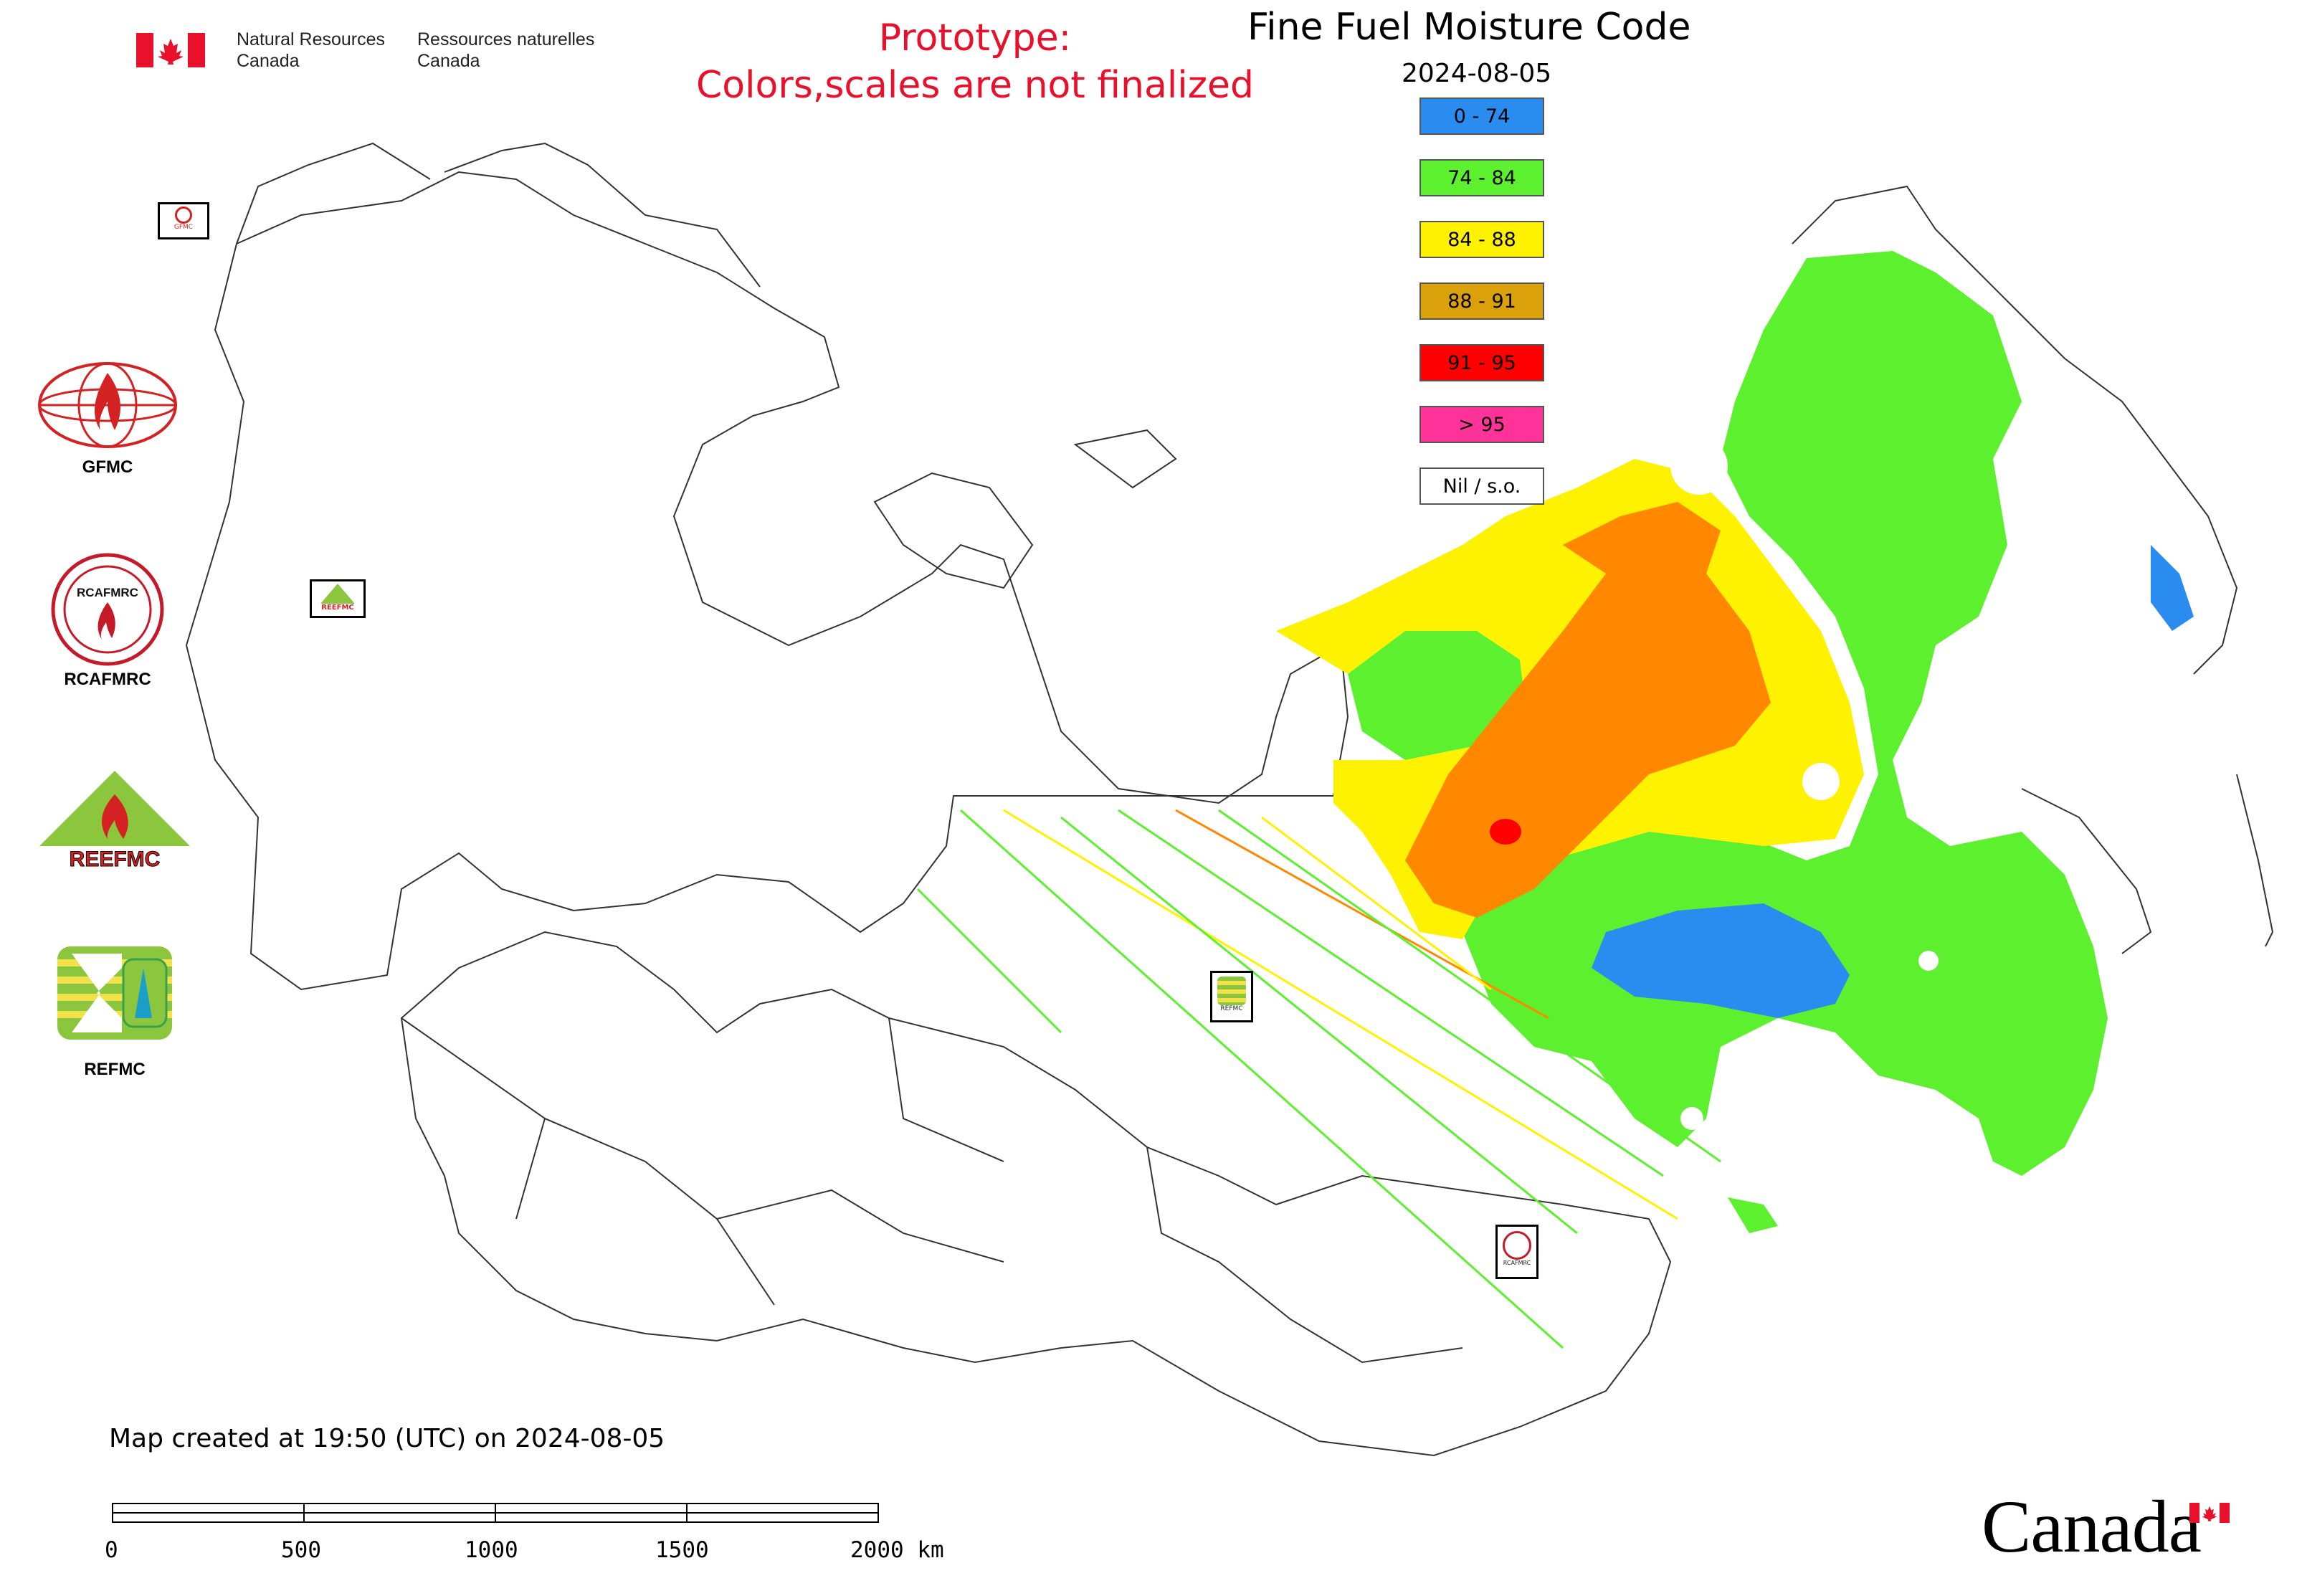  What do you see at coordinates (1481, 301) in the screenshot?
I see `legend-item-88-91: 88 - 91` at bounding box center [1481, 301].